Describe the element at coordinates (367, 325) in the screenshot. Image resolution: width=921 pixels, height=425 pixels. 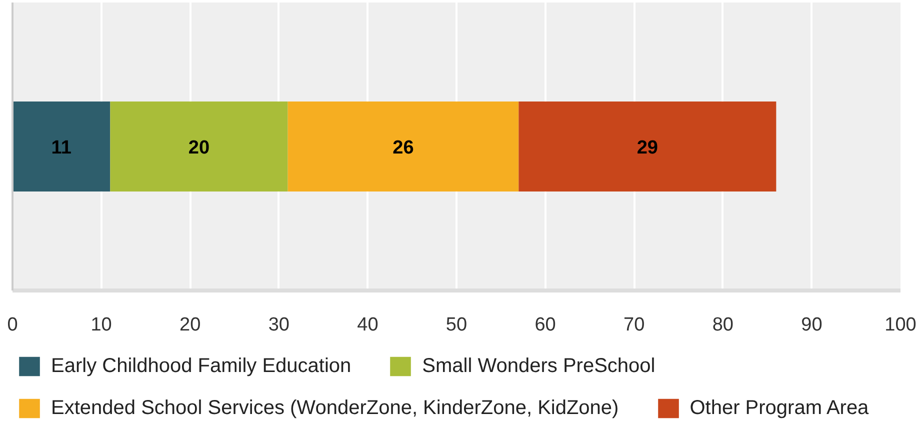
I see `x-tick-label: 40` at that location.